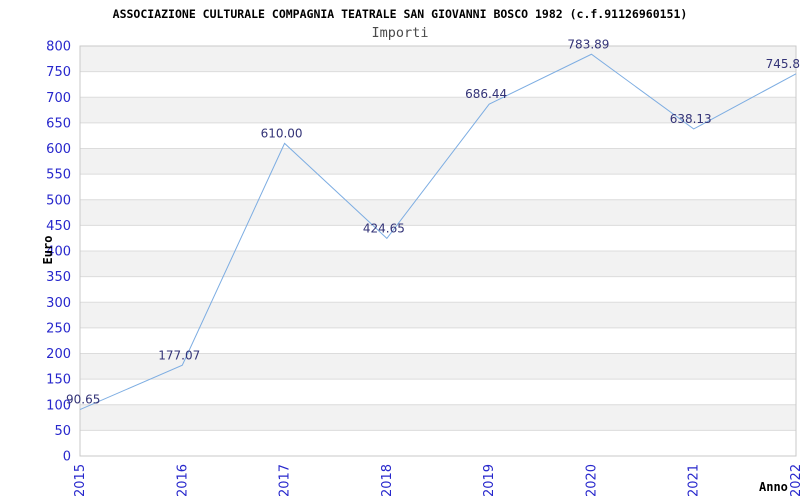  I want to click on y-tick-label: 600, so click(58, 149).